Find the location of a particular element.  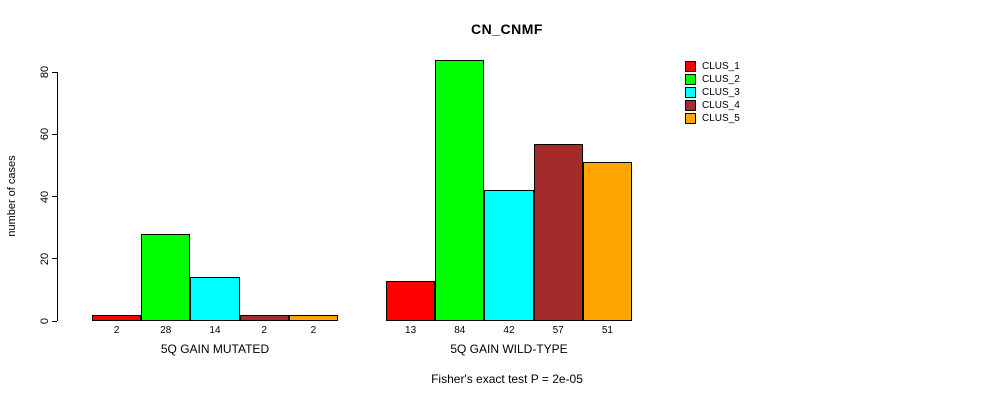

bar-clus_2-group1 is located at coordinates (166, 277).